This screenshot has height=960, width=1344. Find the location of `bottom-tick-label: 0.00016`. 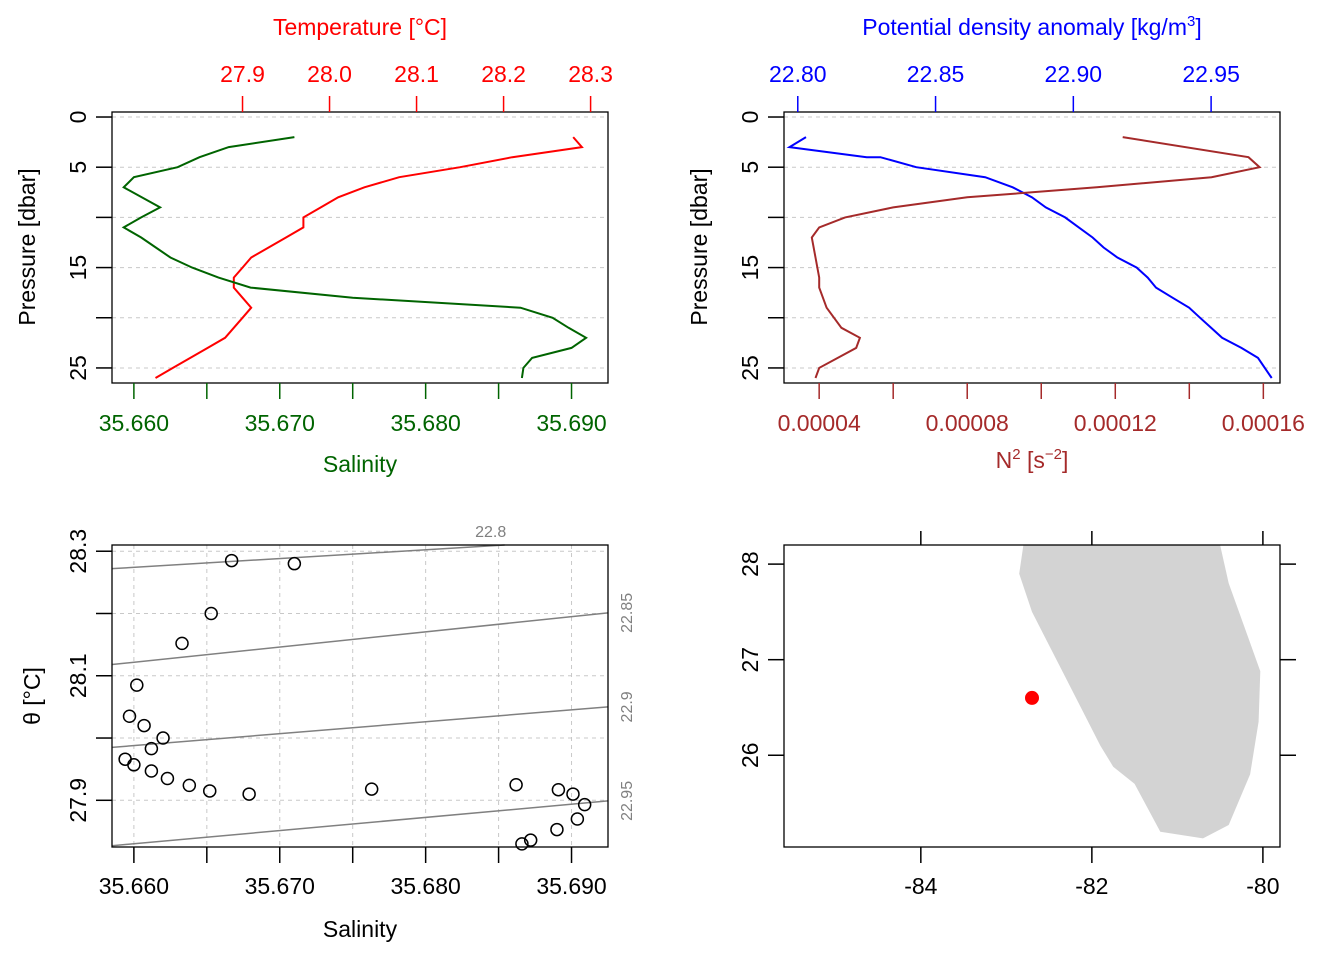

bottom-tick-label: 0.00016 is located at coordinates (1263, 423).